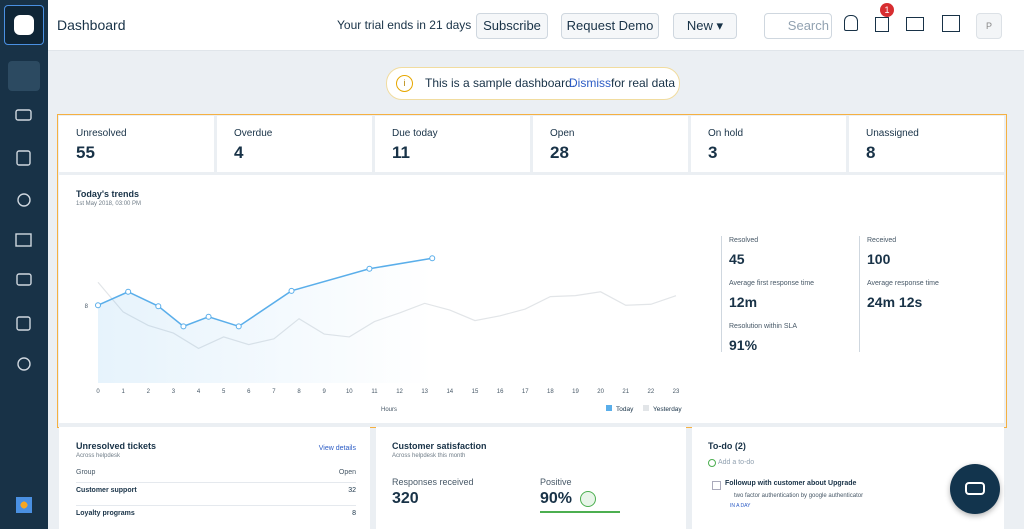 This screenshot has height=529, width=1024. What do you see at coordinates (556, 482) in the screenshot?
I see `positive-label: Positive` at bounding box center [556, 482].